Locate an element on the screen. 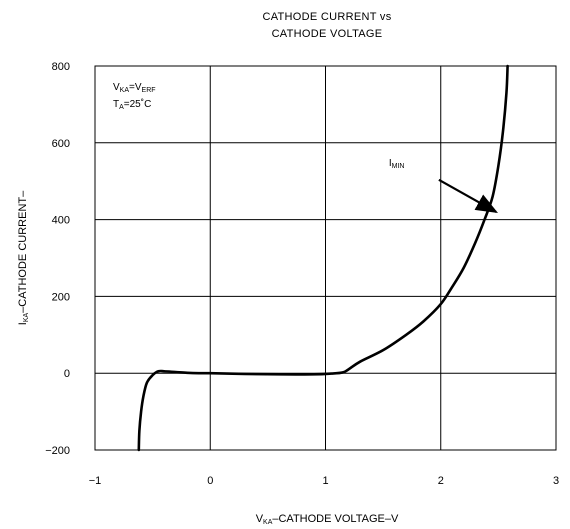 Image resolution: width=570 pixels, height=529 pixels. x-axis-label: VKA–CATHODE VOLTAGE–V is located at coordinates (327, 519).